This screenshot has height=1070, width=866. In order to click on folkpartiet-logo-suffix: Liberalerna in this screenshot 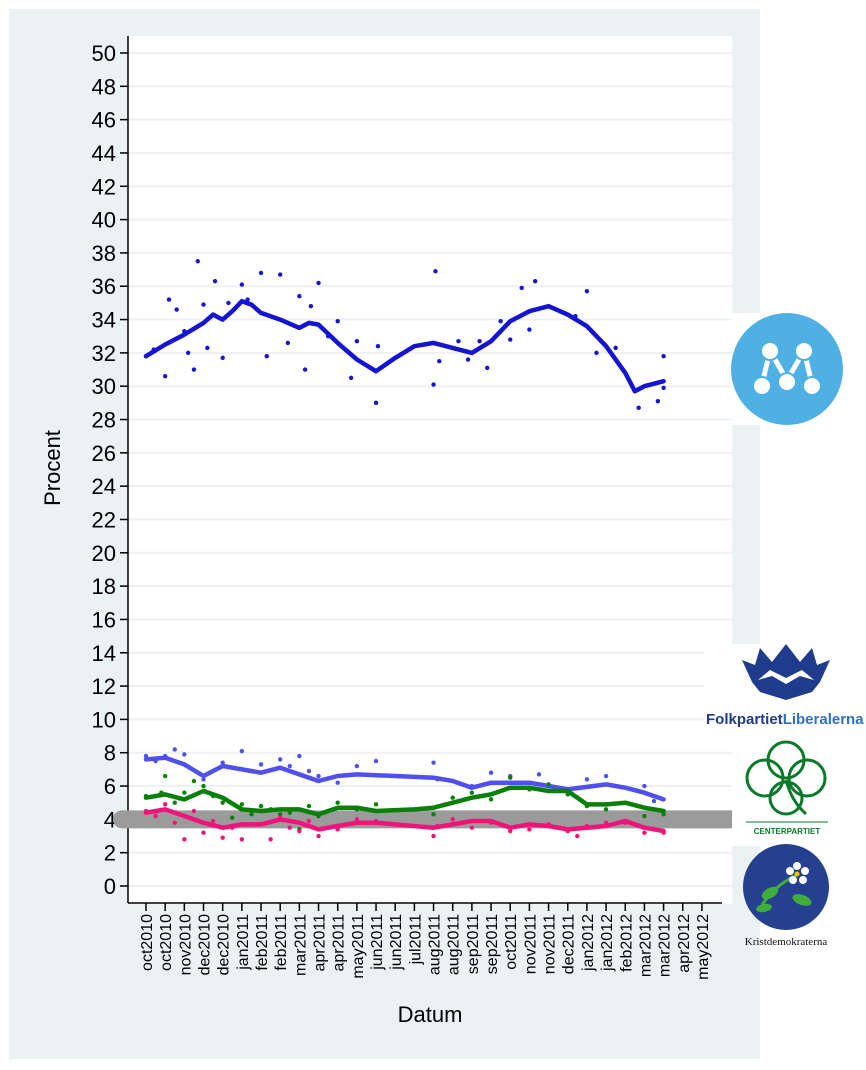, I will do `click(824, 719)`.